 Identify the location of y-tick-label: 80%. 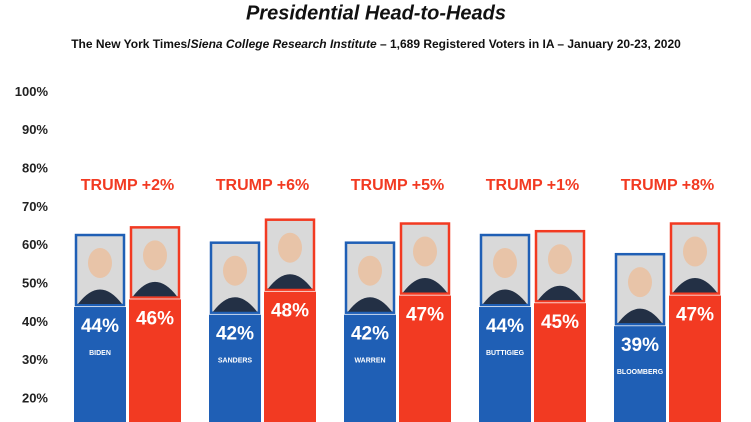
(35, 167).